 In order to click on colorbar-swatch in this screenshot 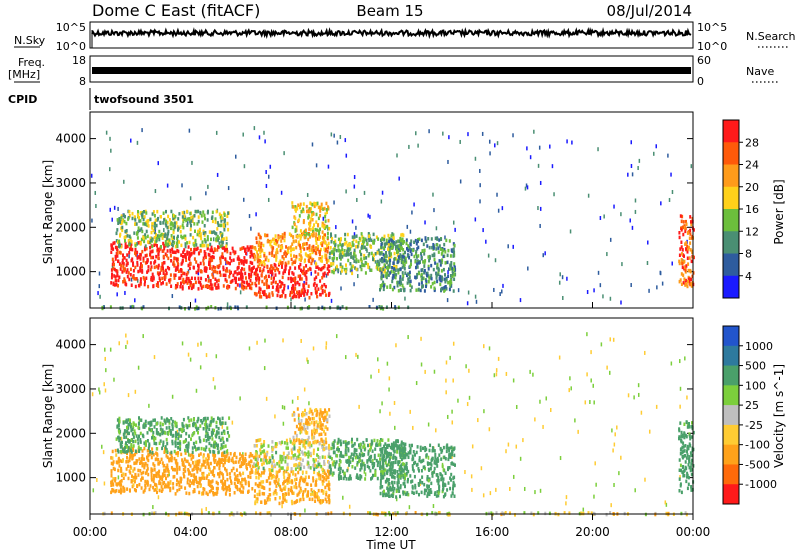, I will do `click(731, 153)`.